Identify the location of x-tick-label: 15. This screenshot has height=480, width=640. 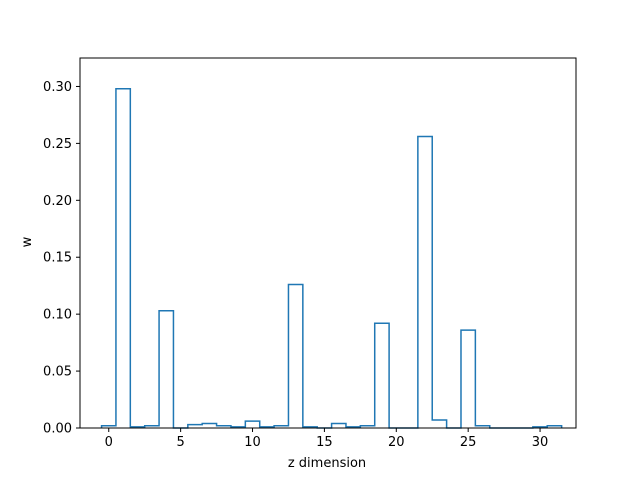
(324, 442).